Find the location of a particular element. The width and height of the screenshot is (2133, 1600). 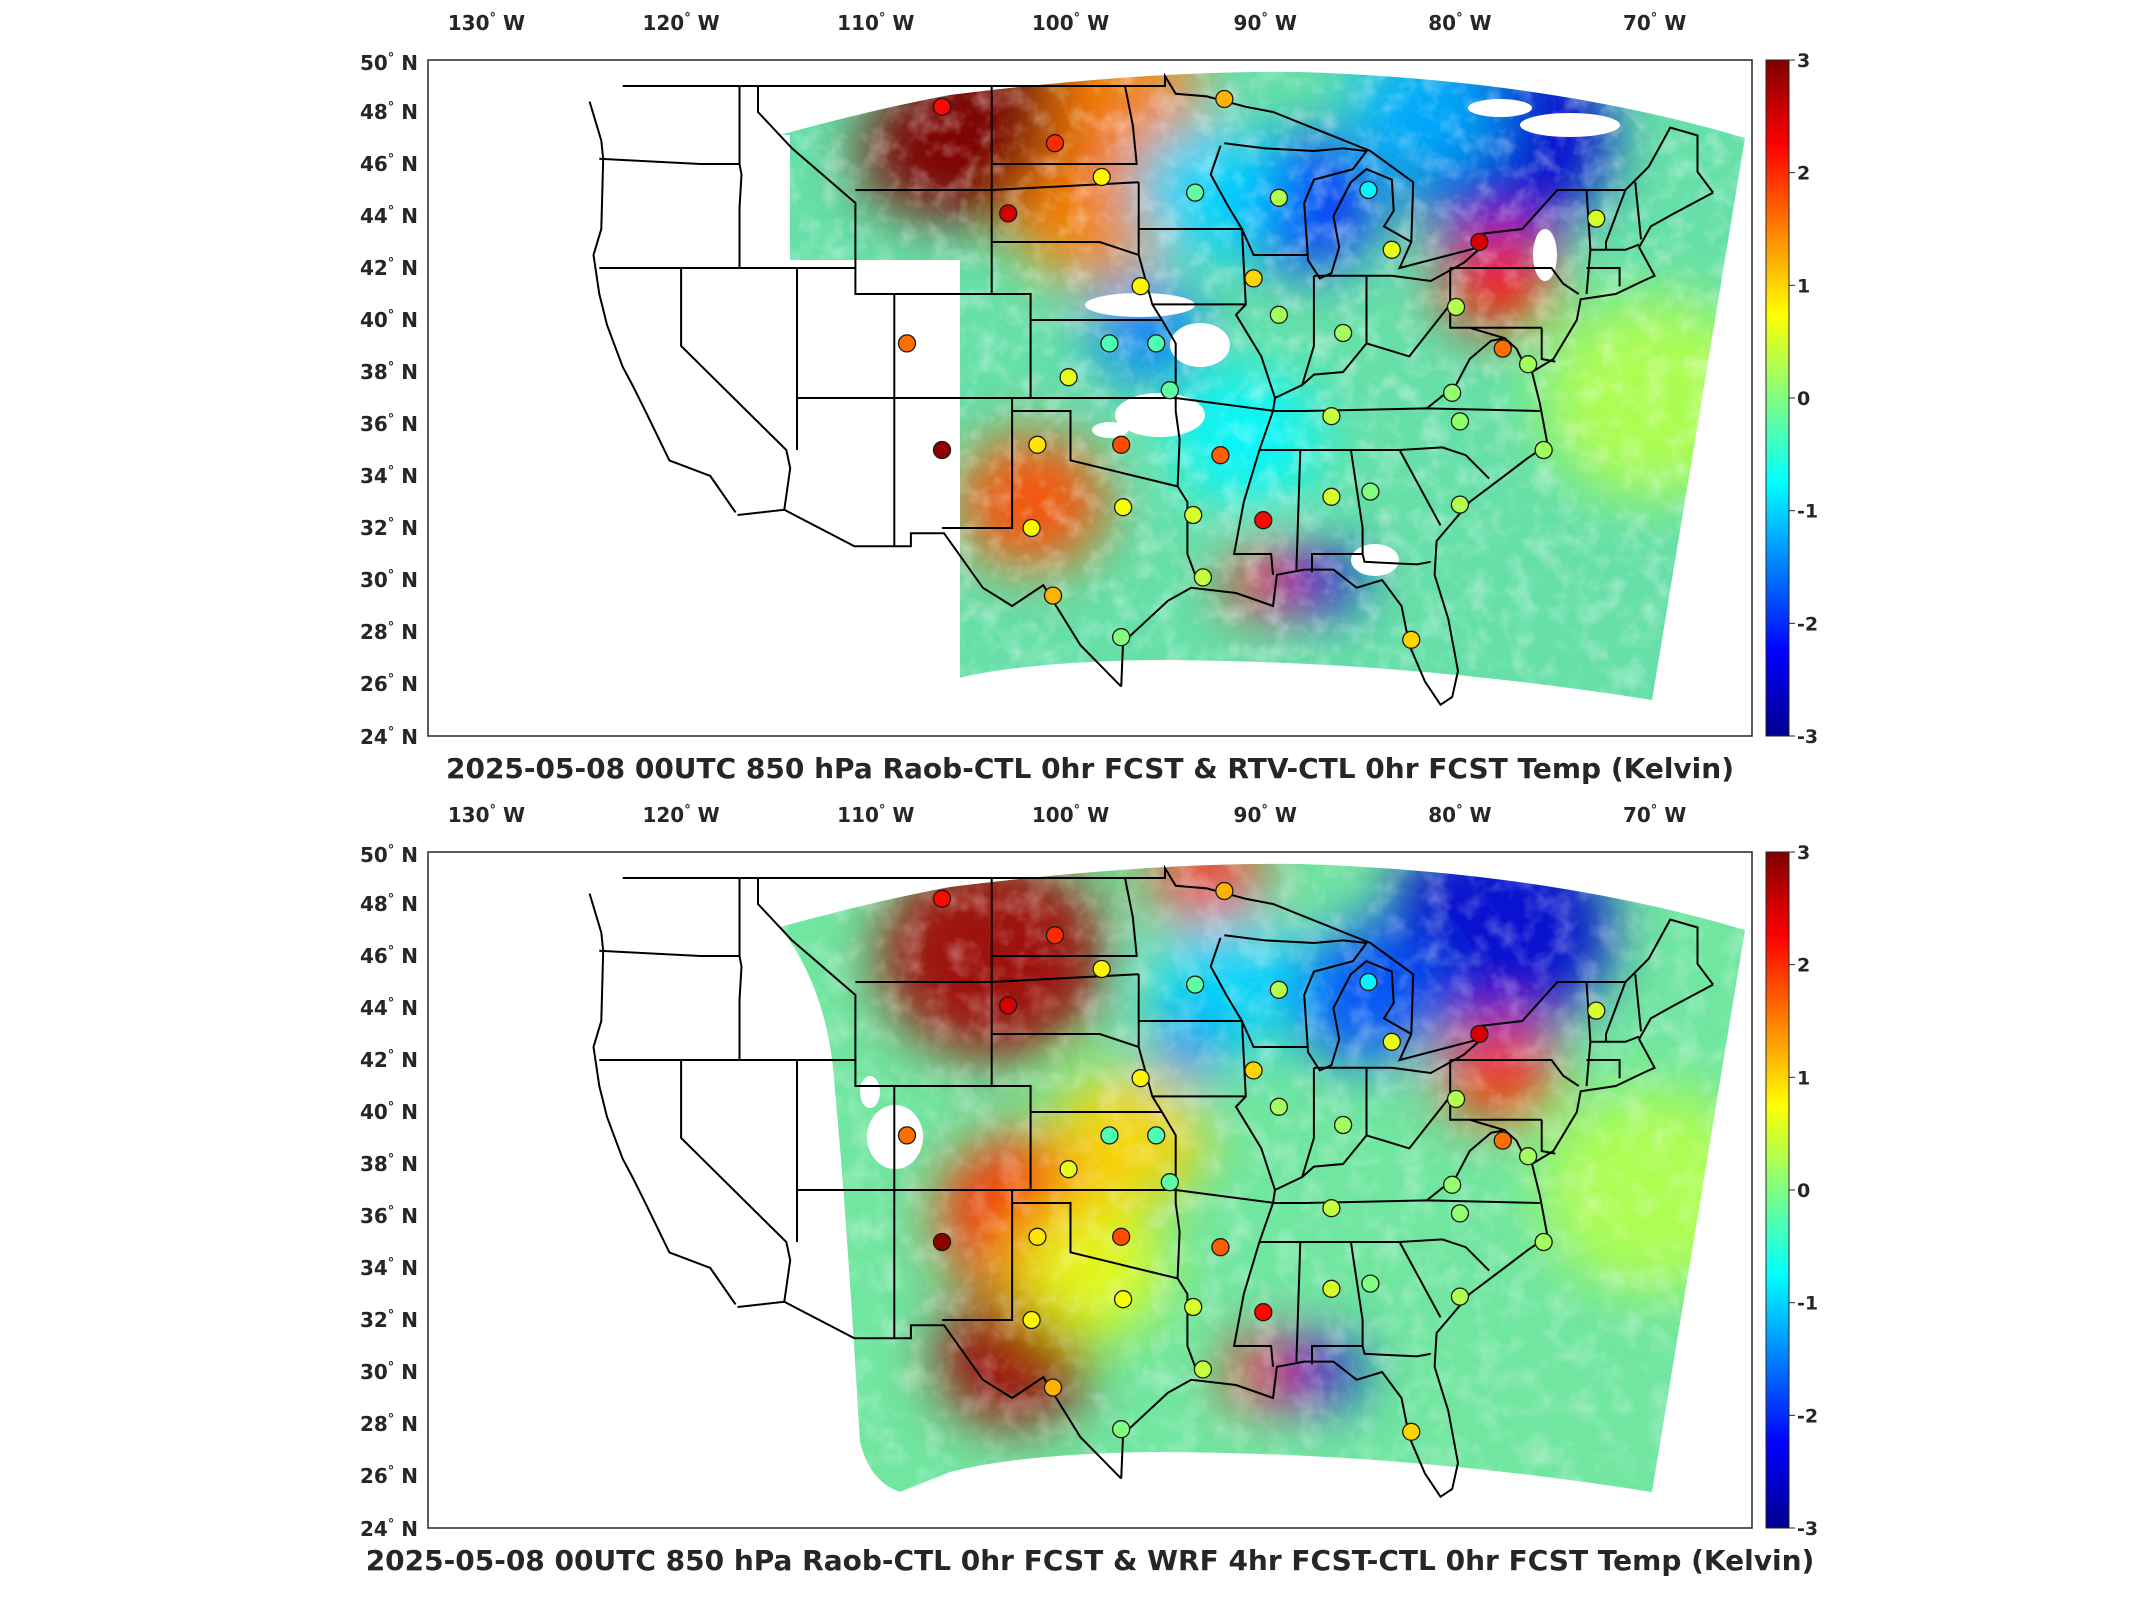

lat-tick-label: 38° N is located at coordinates (389, 1164).